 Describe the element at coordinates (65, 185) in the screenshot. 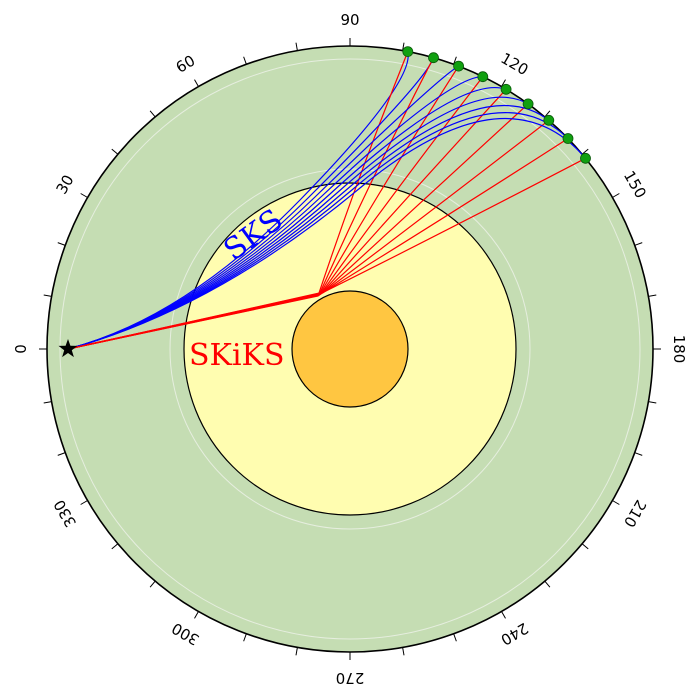

I see `tick-label: 30` at that location.